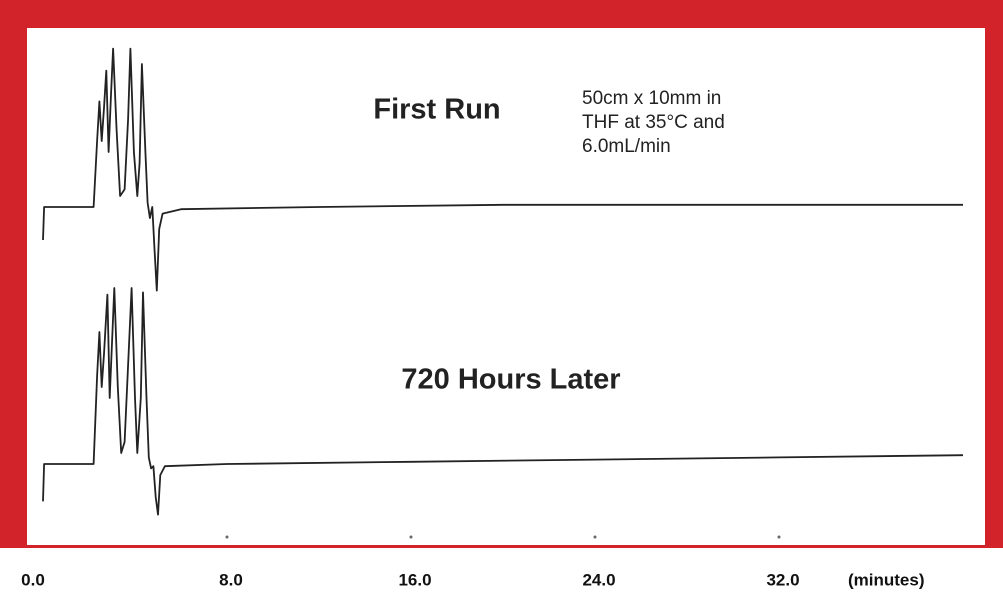  Describe the element at coordinates (436, 110) in the screenshot. I see `panel-title: First Run` at that location.